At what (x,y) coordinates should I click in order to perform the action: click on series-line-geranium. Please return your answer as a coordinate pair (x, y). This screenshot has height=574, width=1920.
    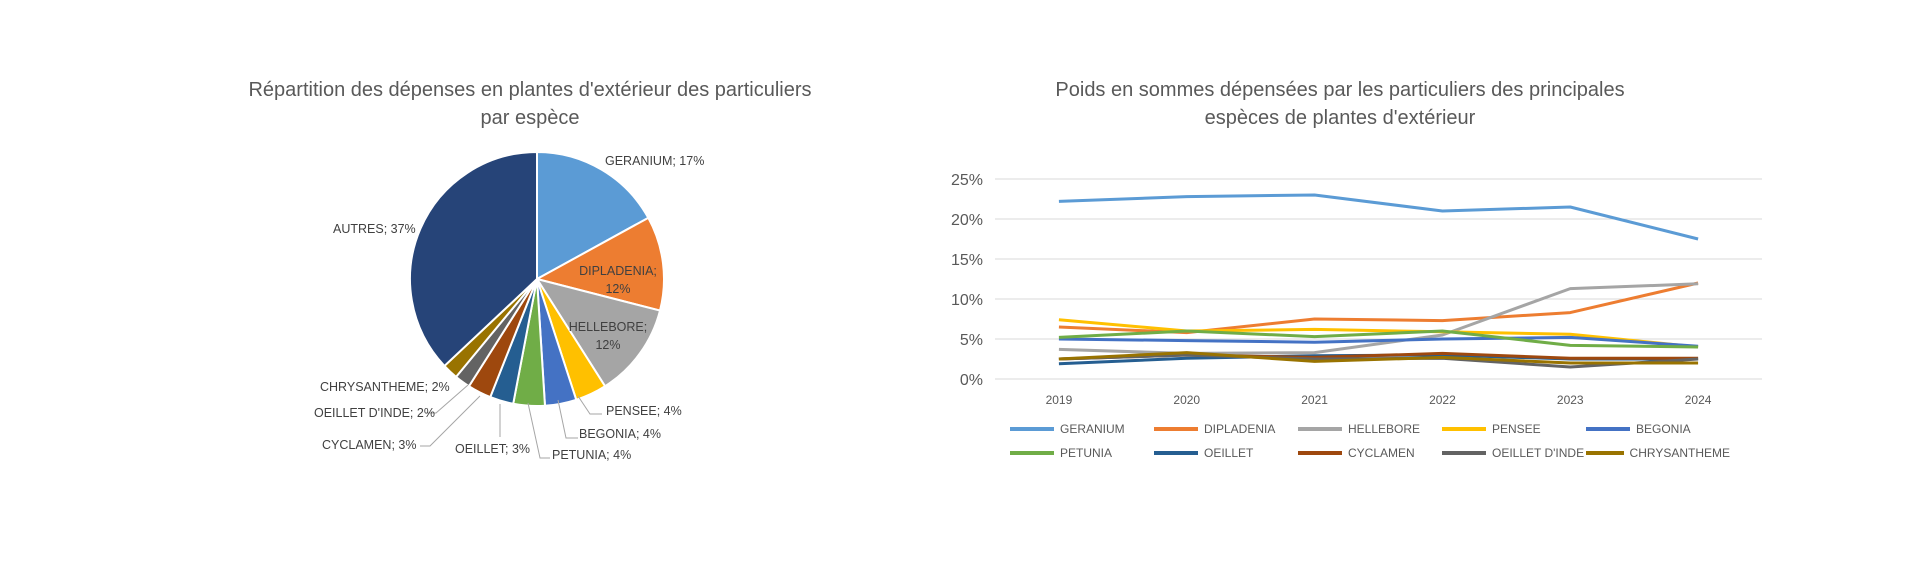
    Looking at the image, I should click on (1378, 217).